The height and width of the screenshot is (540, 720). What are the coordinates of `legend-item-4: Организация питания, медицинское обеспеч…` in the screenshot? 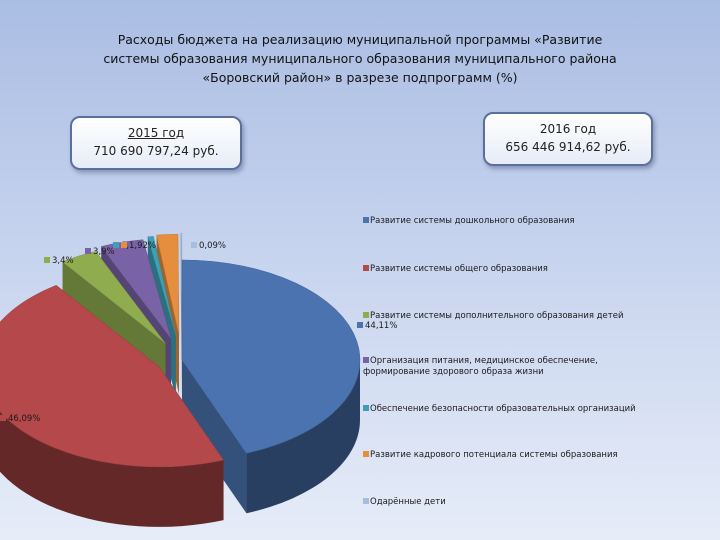 It's located at (513, 367).